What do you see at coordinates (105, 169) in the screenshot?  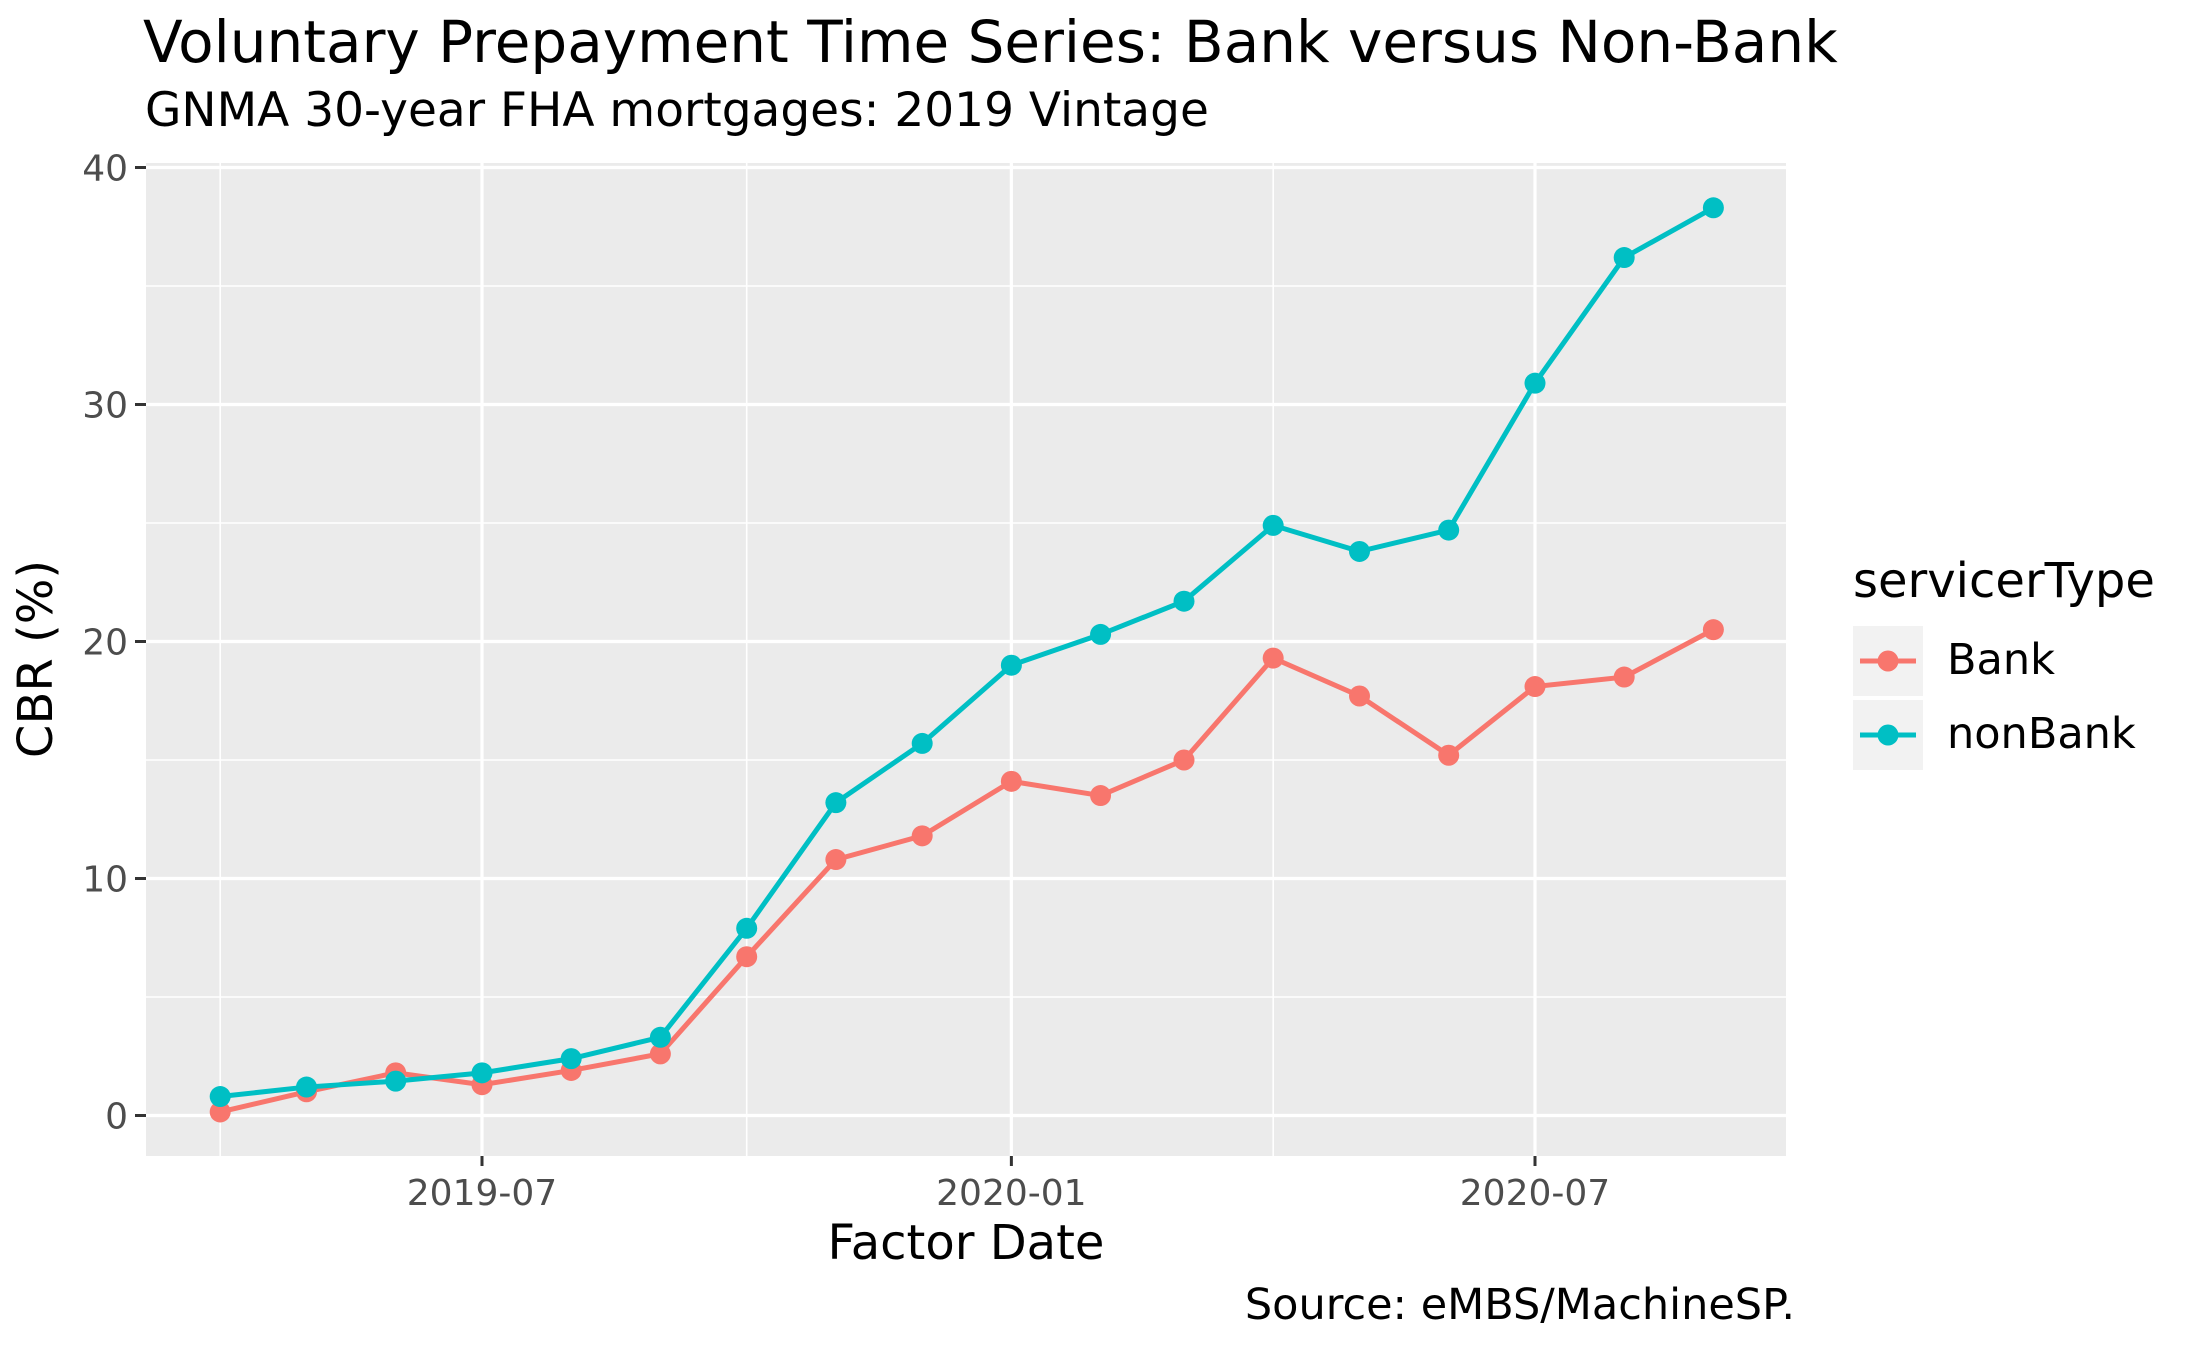 I see `y-tick-label: 40` at bounding box center [105, 169].